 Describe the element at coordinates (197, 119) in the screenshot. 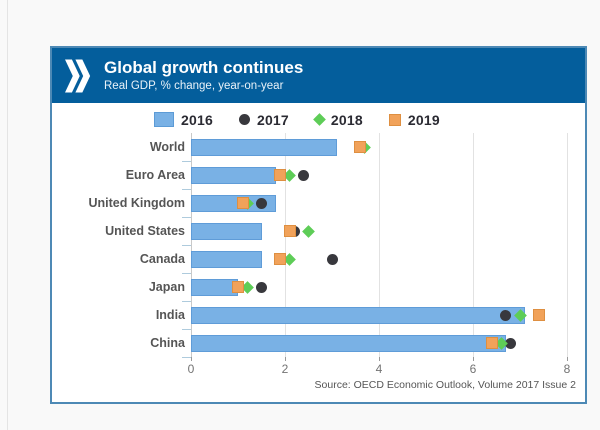

I see `legend-label: 2016` at that location.